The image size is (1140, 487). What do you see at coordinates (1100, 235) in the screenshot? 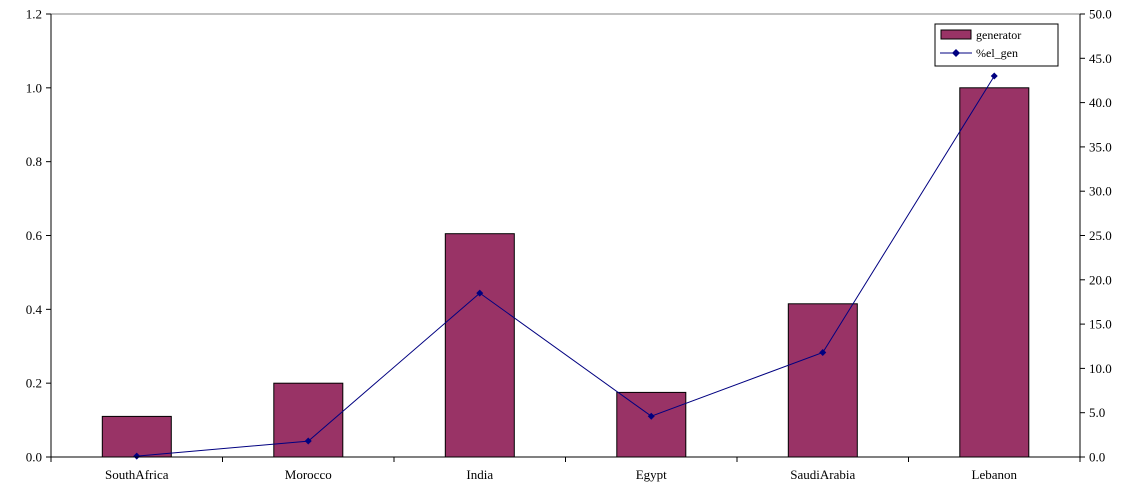
I see `y-right-tick-label: 25.0` at bounding box center [1100, 235].